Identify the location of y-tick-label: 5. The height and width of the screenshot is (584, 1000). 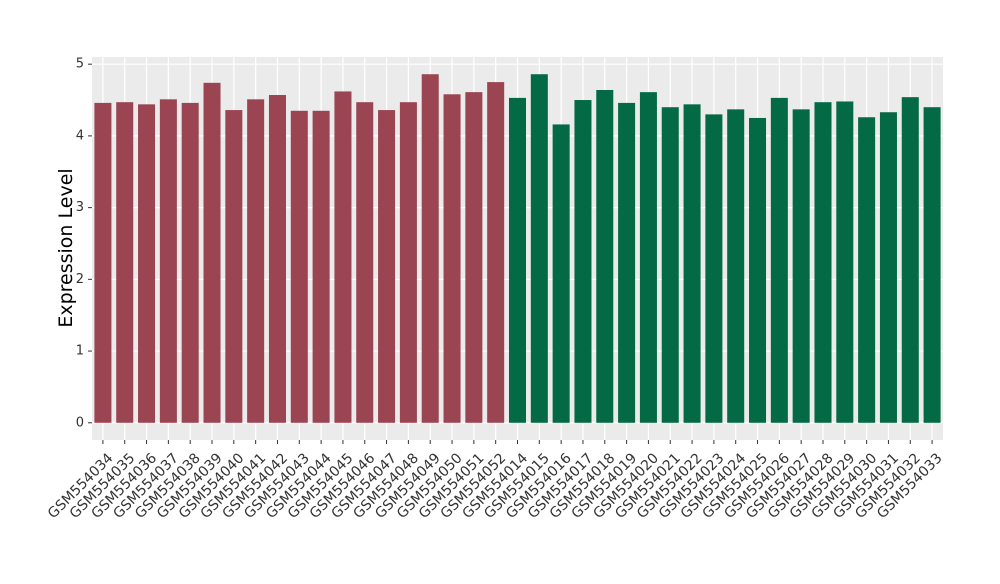
(80, 64).